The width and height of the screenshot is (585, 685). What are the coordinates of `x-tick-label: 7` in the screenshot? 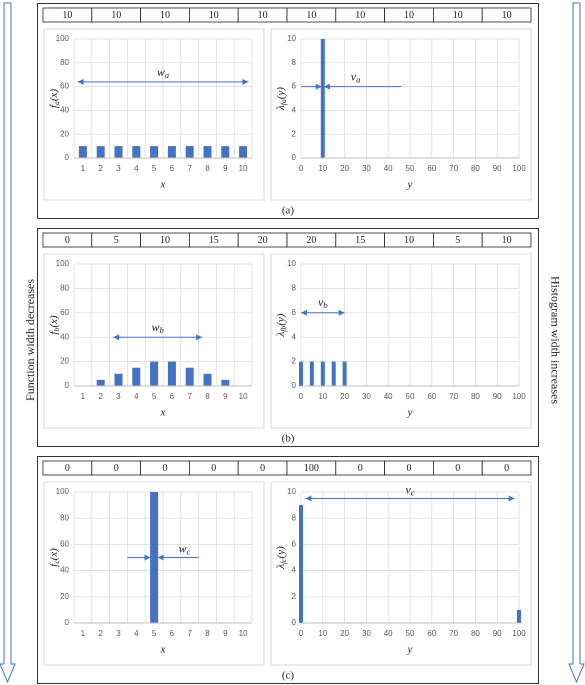 It's located at (189, 396).